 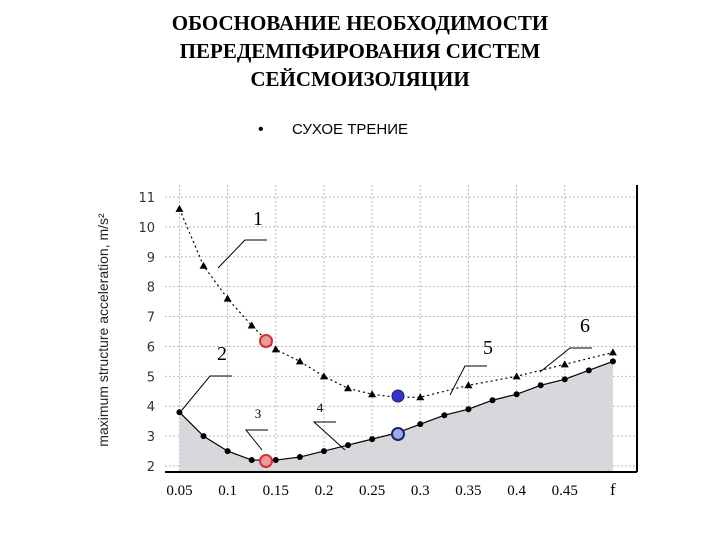 I want to click on x-tick-label: 0.15, so click(x=276, y=491).